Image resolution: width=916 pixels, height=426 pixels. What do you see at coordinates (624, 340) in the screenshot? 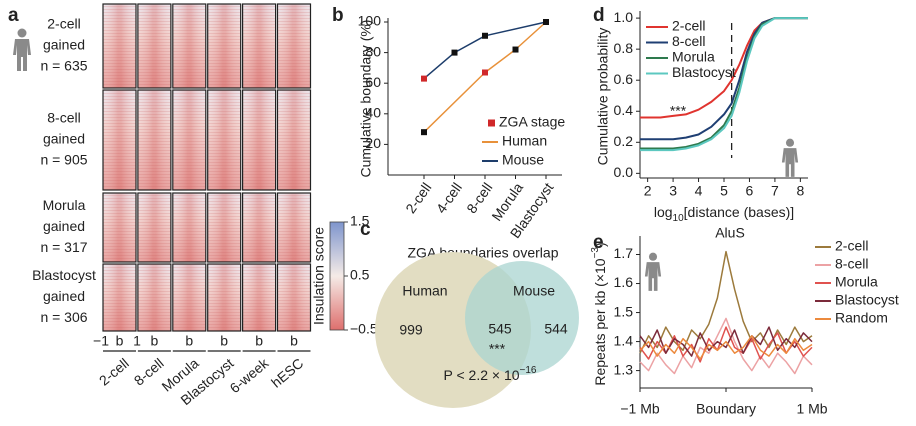
I see `y-tick-label: 1.4` at bounding box center [624, 340].